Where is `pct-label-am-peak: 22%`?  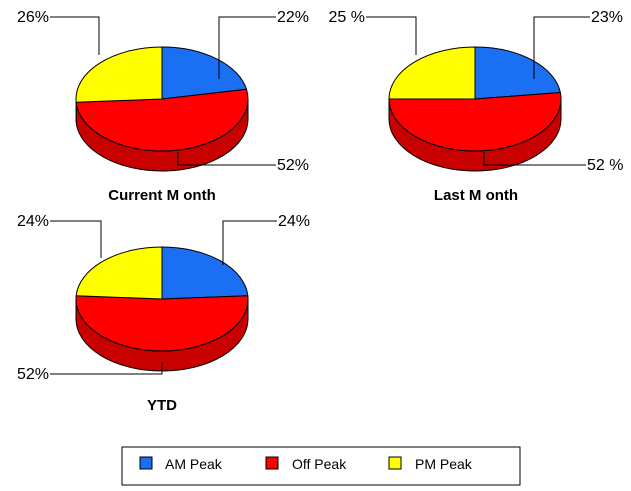 pct-label-am-peak: 22% is located at coordinates (293, 17).